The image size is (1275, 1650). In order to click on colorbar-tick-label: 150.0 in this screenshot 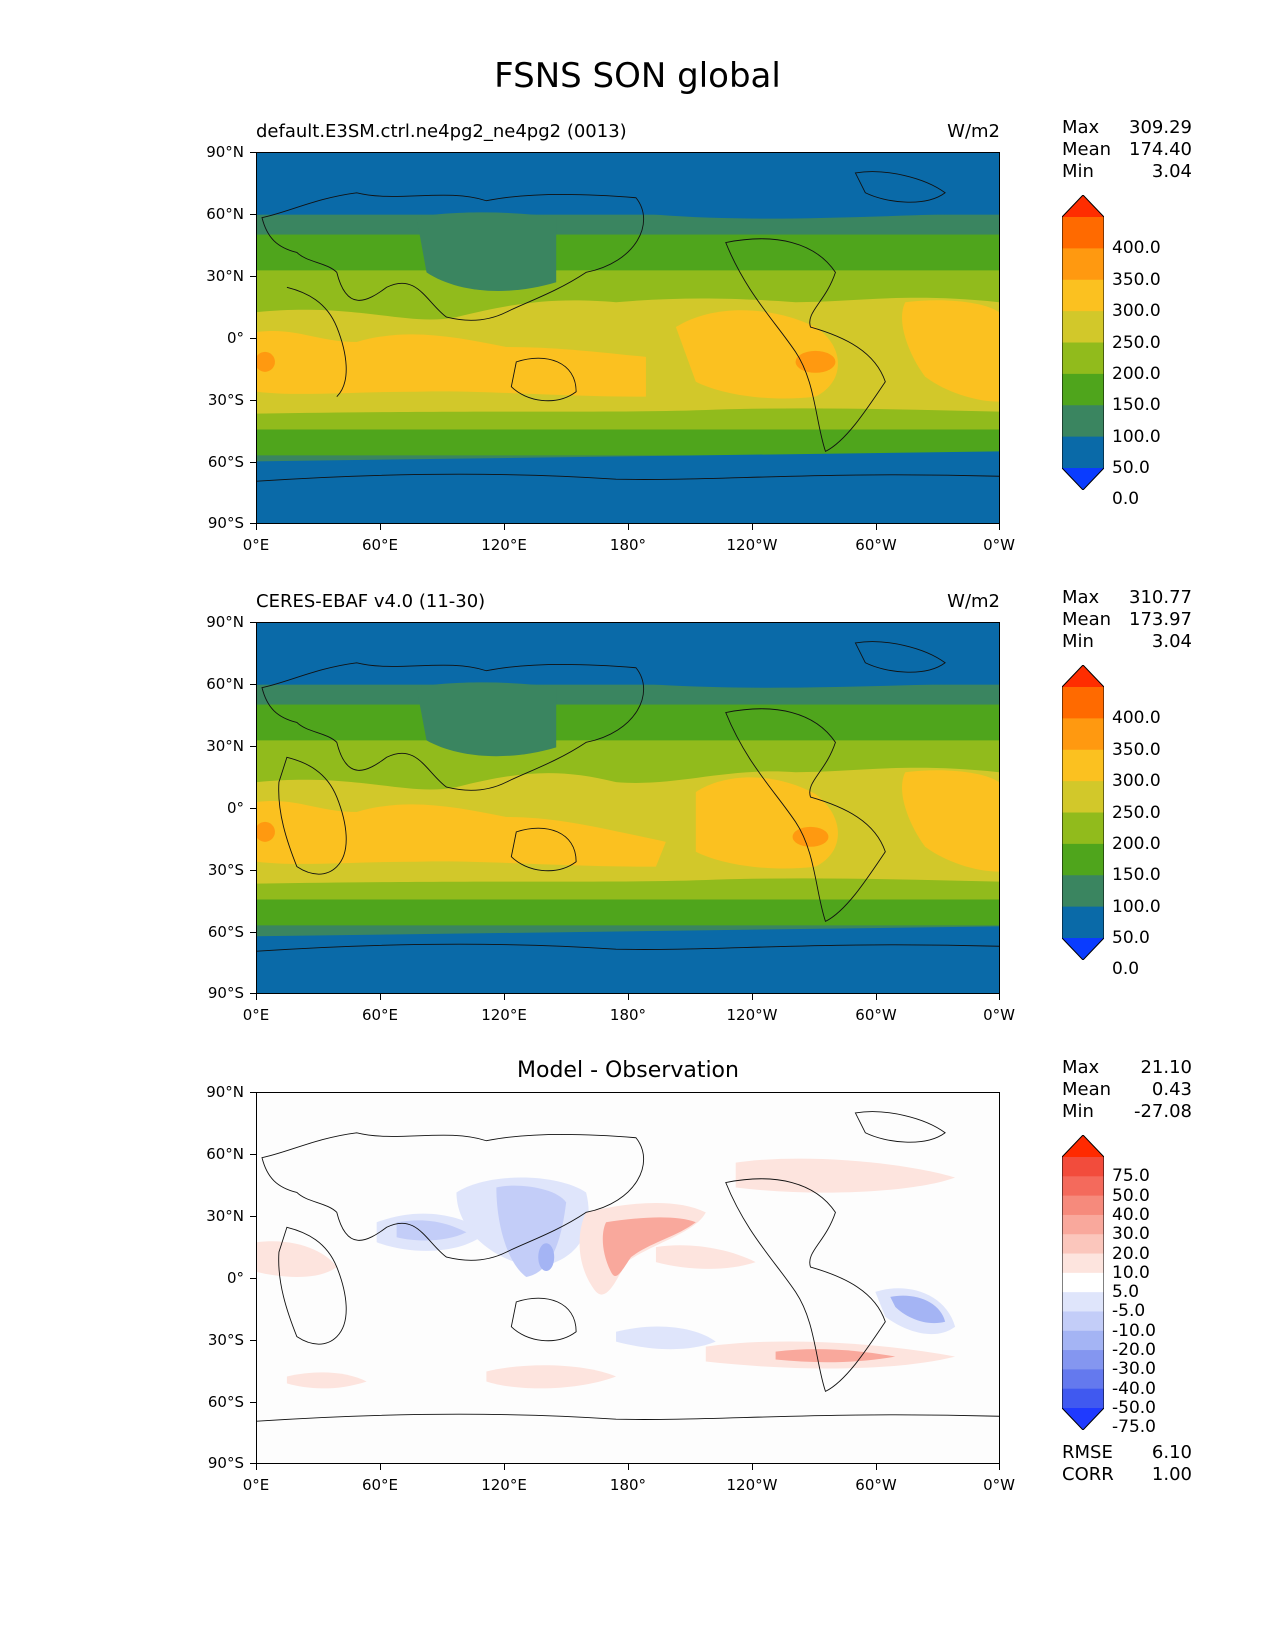, I will do `click(1136, 875)`.